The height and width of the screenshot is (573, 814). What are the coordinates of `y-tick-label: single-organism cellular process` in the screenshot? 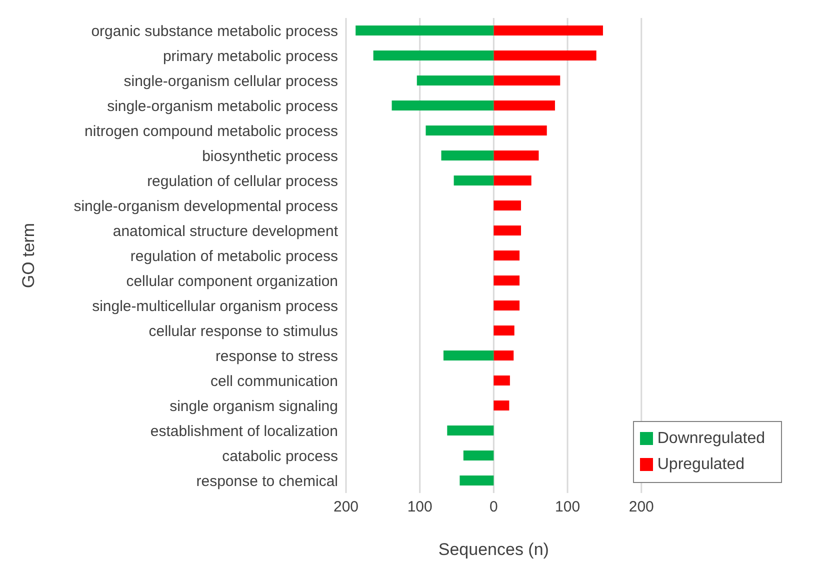 It's located at (231, 81).